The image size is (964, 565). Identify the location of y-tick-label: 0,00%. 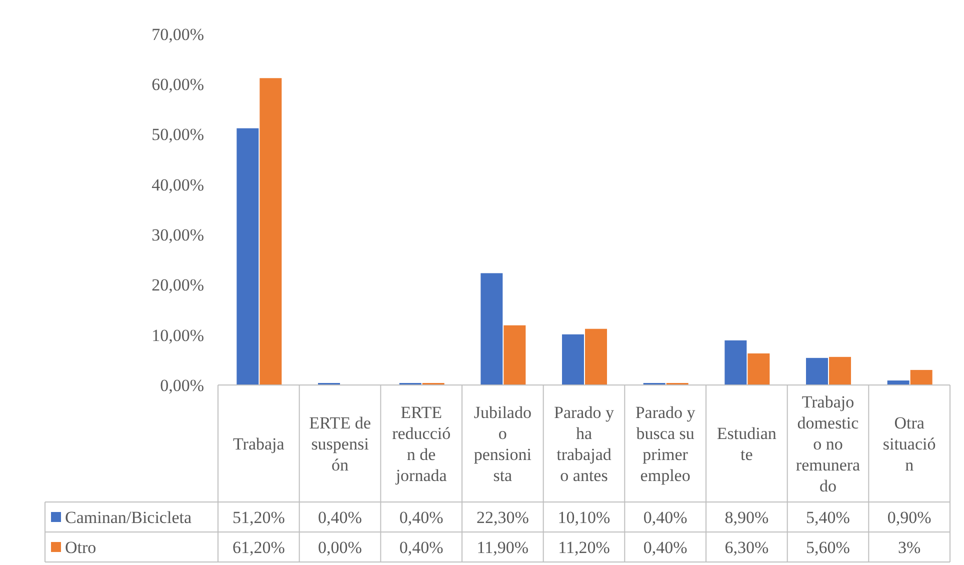
(182, 385).